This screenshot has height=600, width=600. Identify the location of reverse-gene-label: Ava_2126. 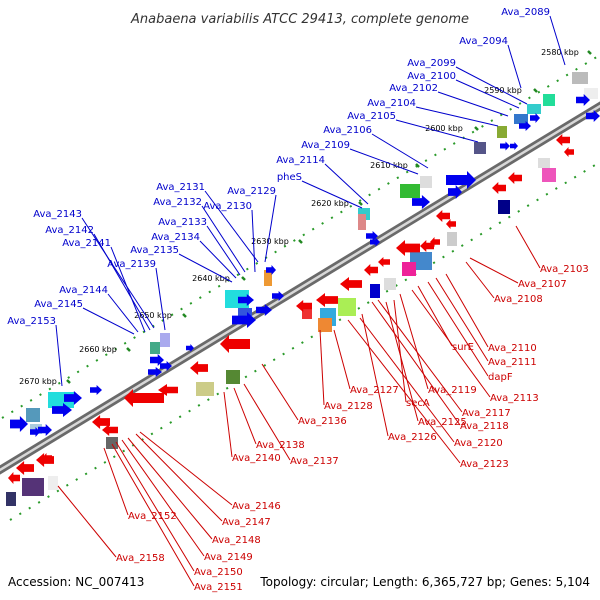
(412, 437).